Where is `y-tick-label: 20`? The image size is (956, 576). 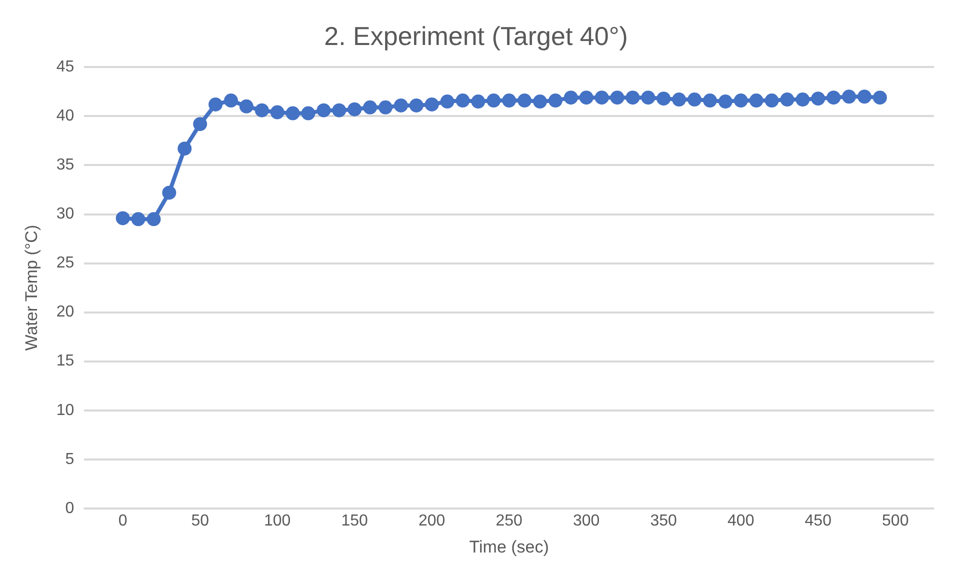
y-tick-label: 20 is located at coordinates (65, 312).